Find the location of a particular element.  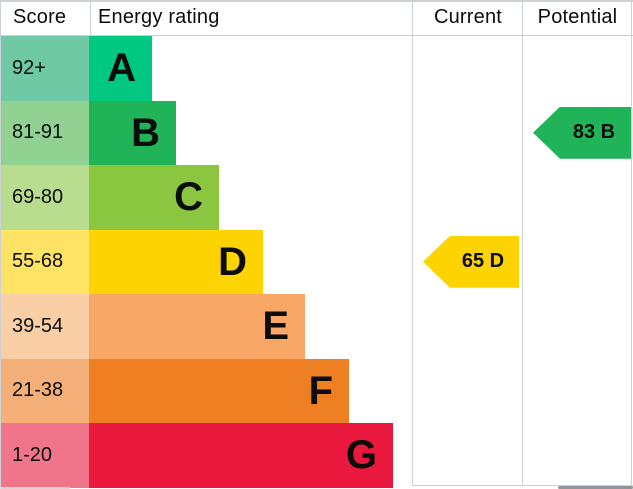

band-letter: E is located at coordinates (275, 326).